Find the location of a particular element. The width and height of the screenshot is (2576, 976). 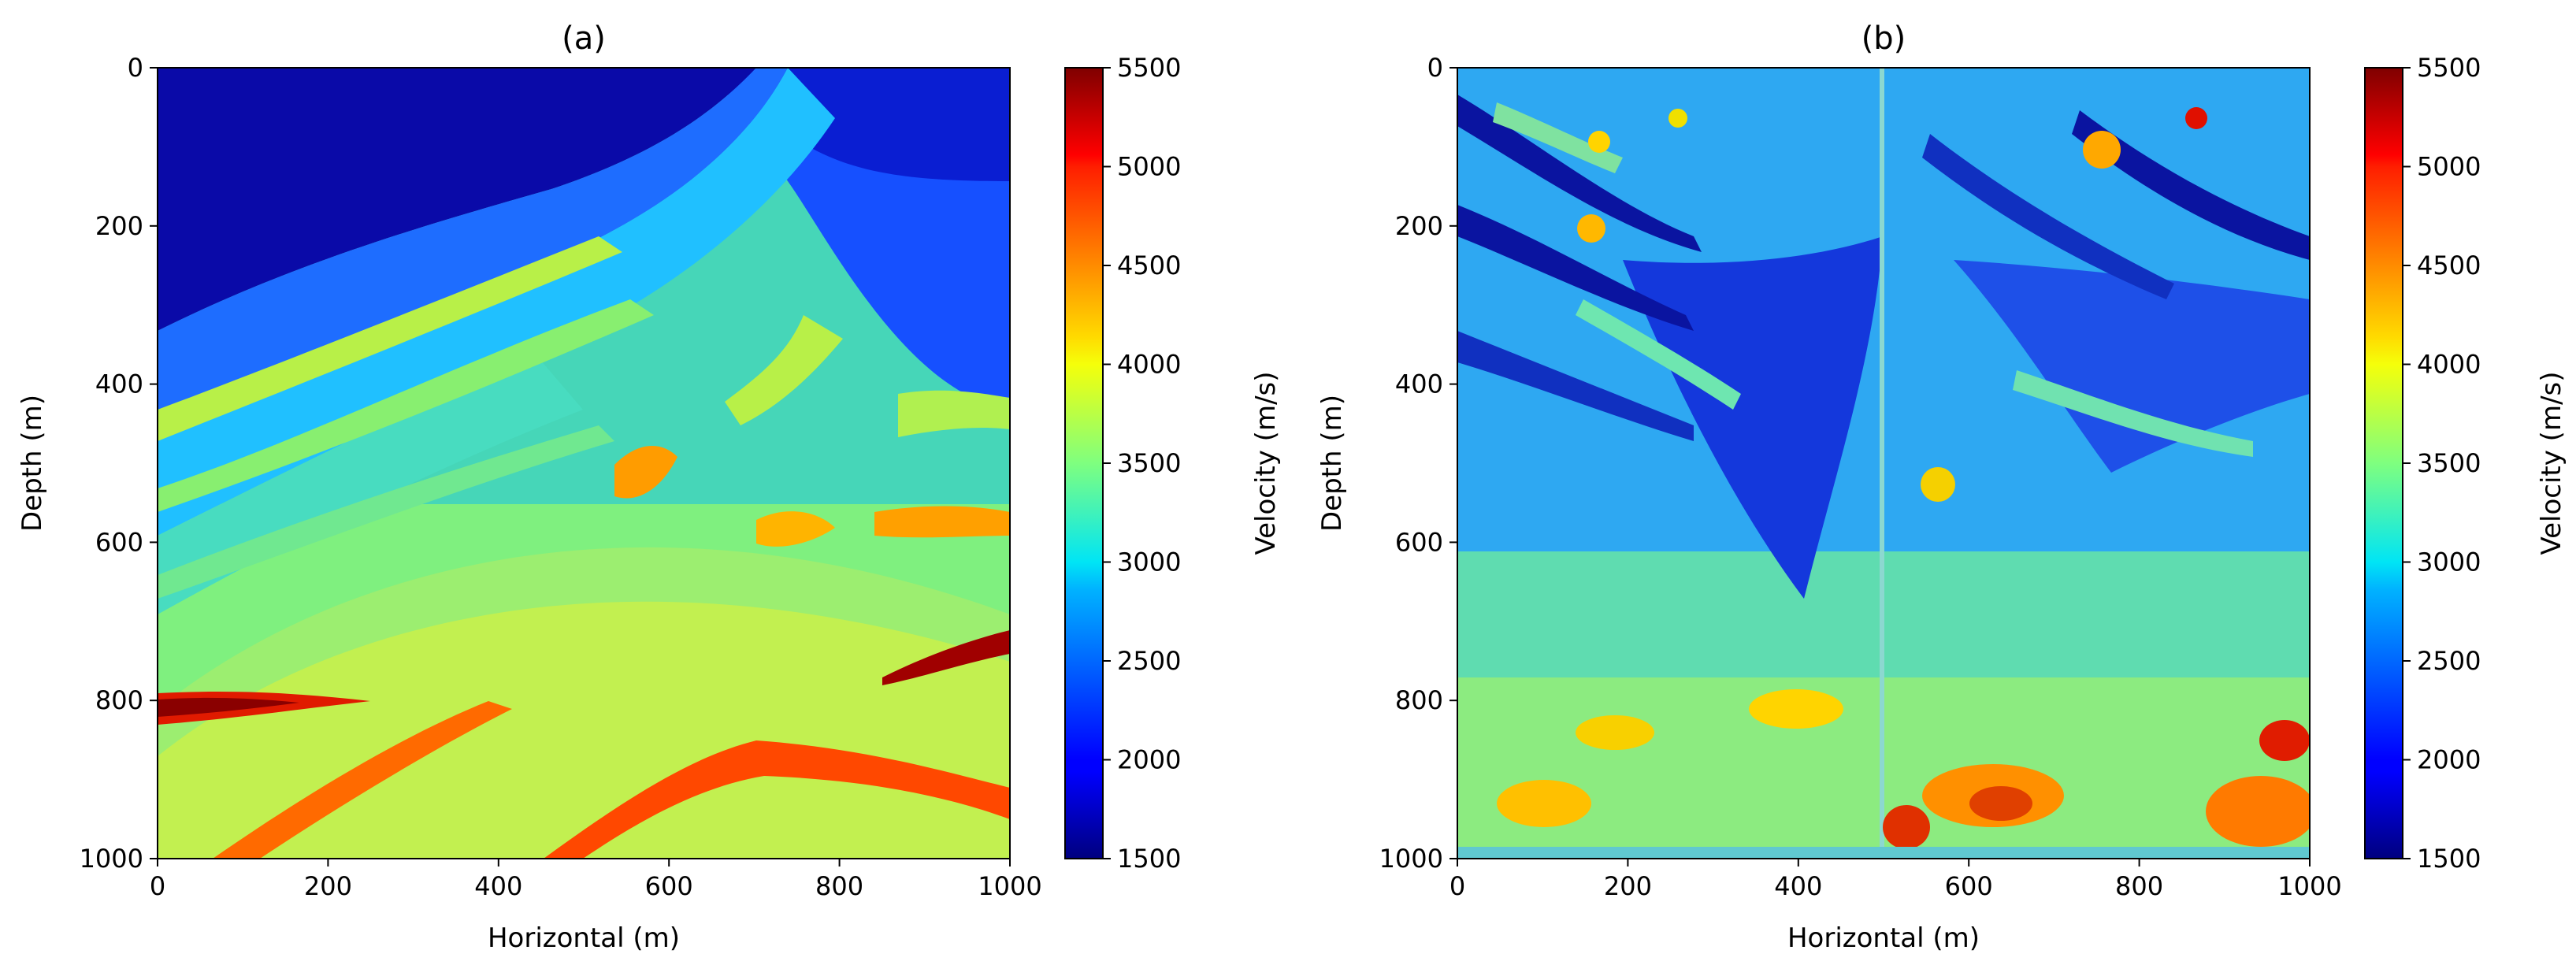

panel-a-colorbar-ticks: 1500 2000 2500 3000 3500 4000 4500 5000 5500 is located at coordinates (1142, 464).